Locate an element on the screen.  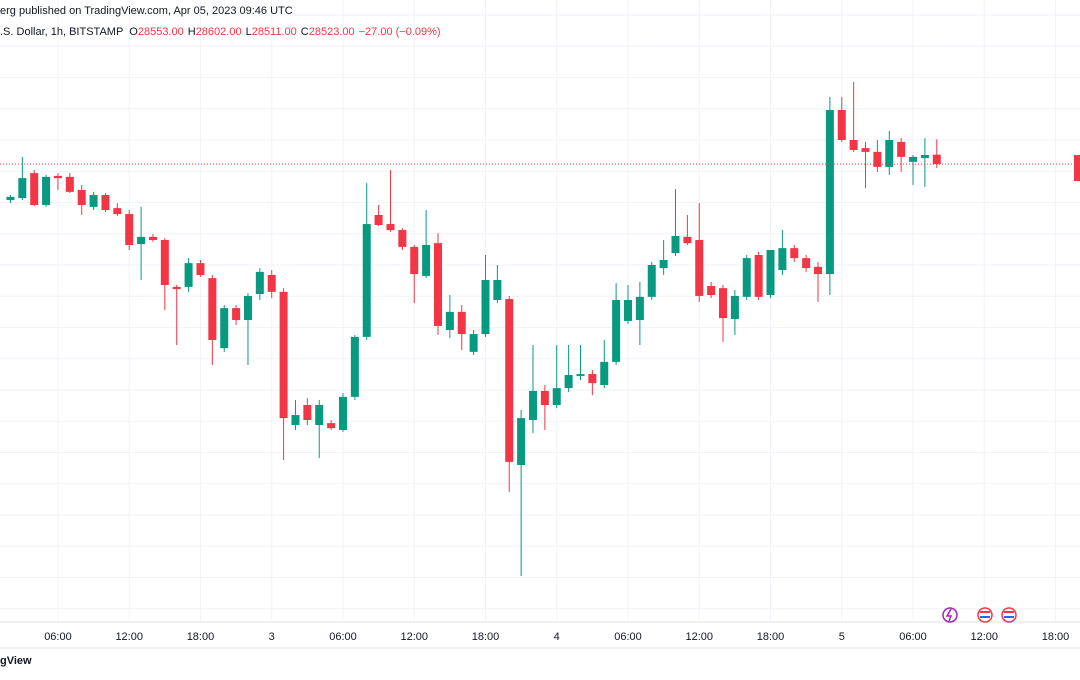
ohlc-value: 28511.00 is located at coordinates (274, 32).